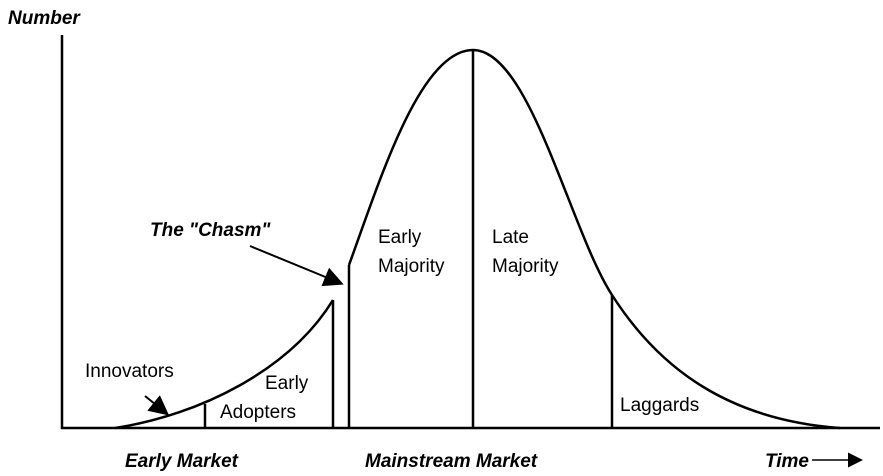  I want to click on chasm-label: The "Chasm", so click(210, 230).